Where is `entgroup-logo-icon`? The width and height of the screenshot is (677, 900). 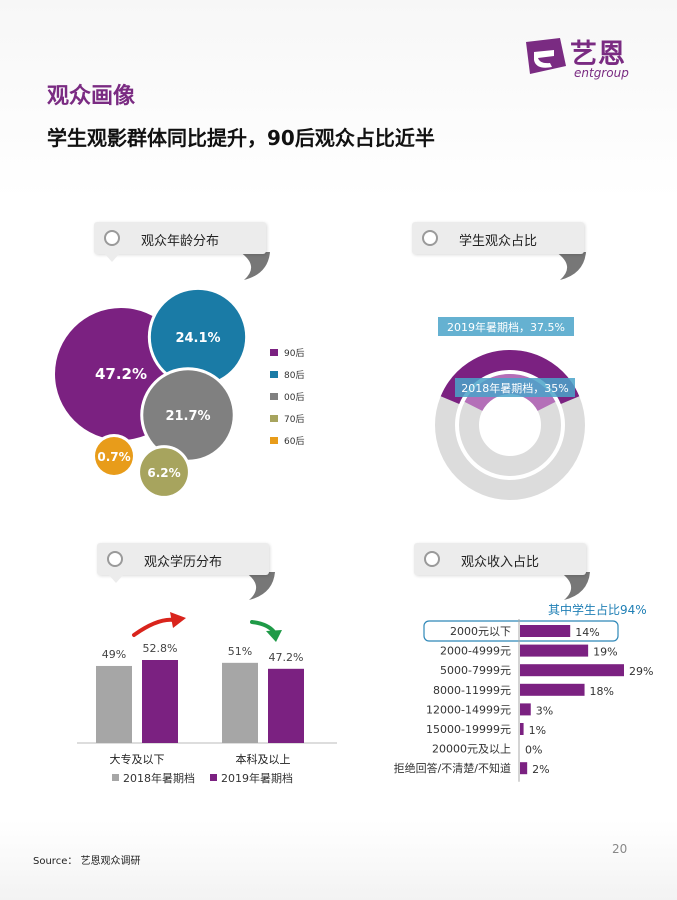 entgroup-logo-icon is located at coordinates (546, 56).